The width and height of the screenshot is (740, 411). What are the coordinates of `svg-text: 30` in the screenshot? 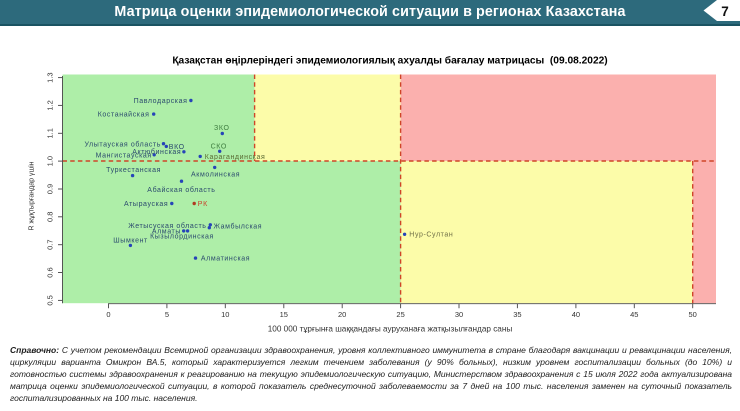 It's located at (459, 314).